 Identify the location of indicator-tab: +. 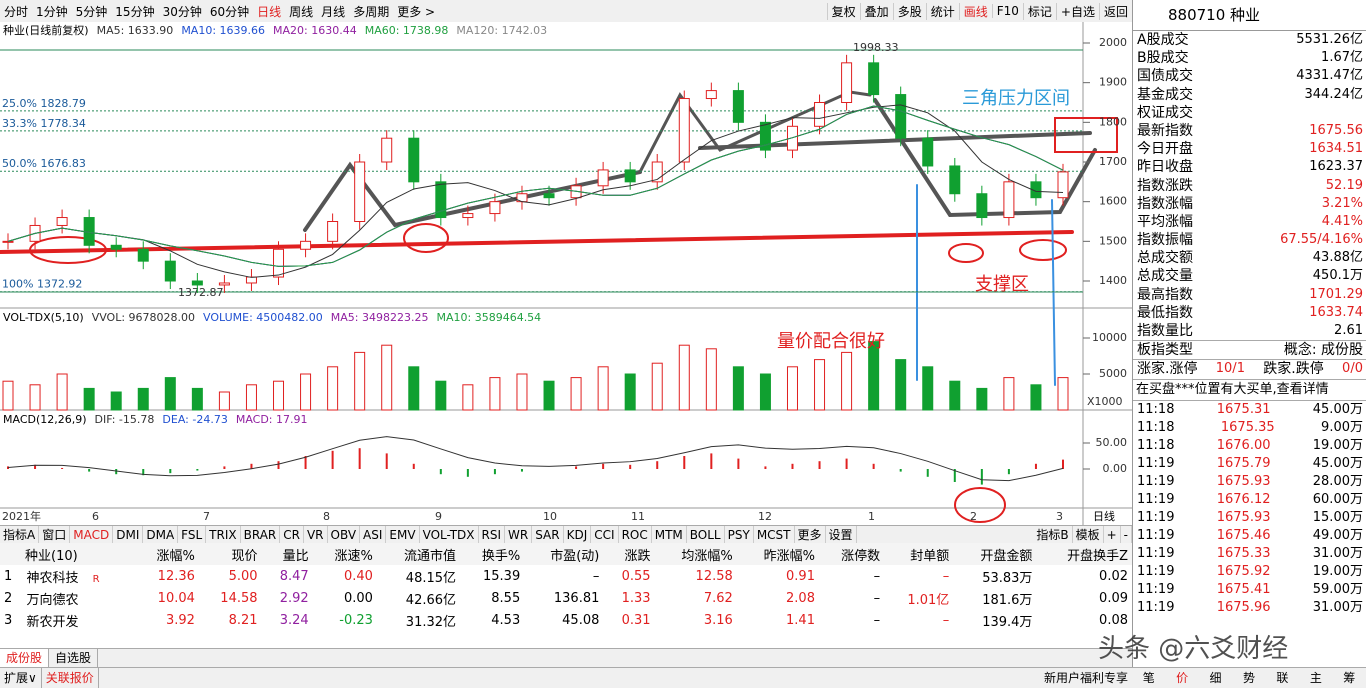
(1112, 535).